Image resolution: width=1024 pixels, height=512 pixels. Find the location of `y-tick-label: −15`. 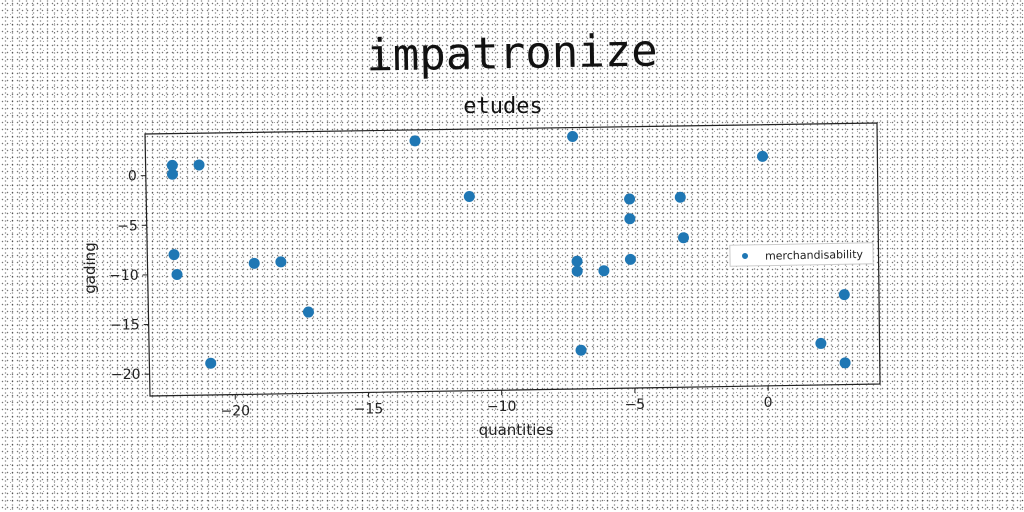

y-tick-label: −15 is located at coordinates (125, 326).